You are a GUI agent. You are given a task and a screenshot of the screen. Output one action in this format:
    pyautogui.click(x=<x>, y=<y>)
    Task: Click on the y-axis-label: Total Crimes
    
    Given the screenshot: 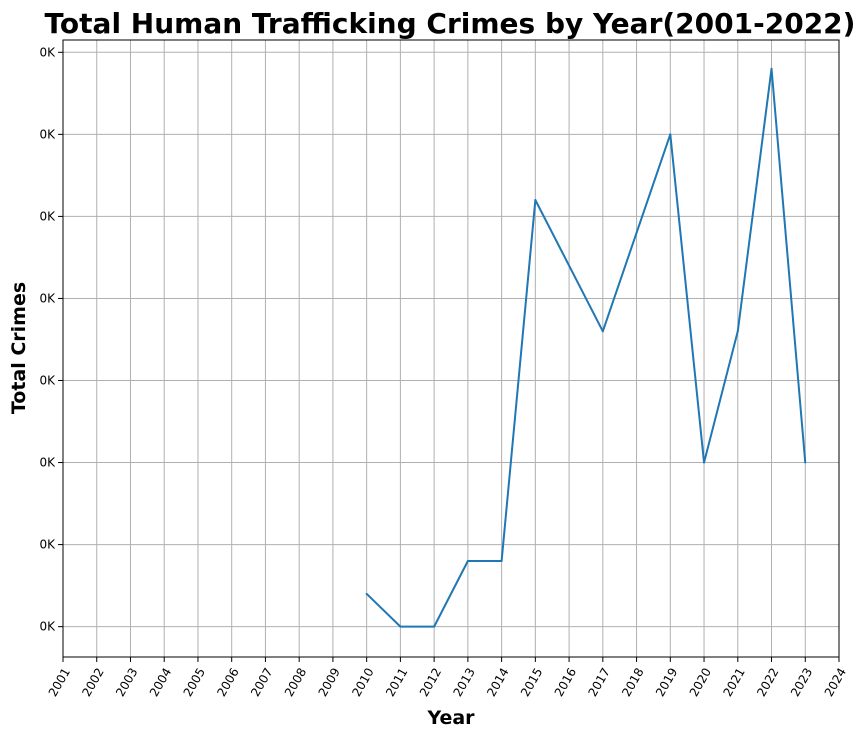 What is the action you would take?
    pyautogui.click(x=19, y=348)
    